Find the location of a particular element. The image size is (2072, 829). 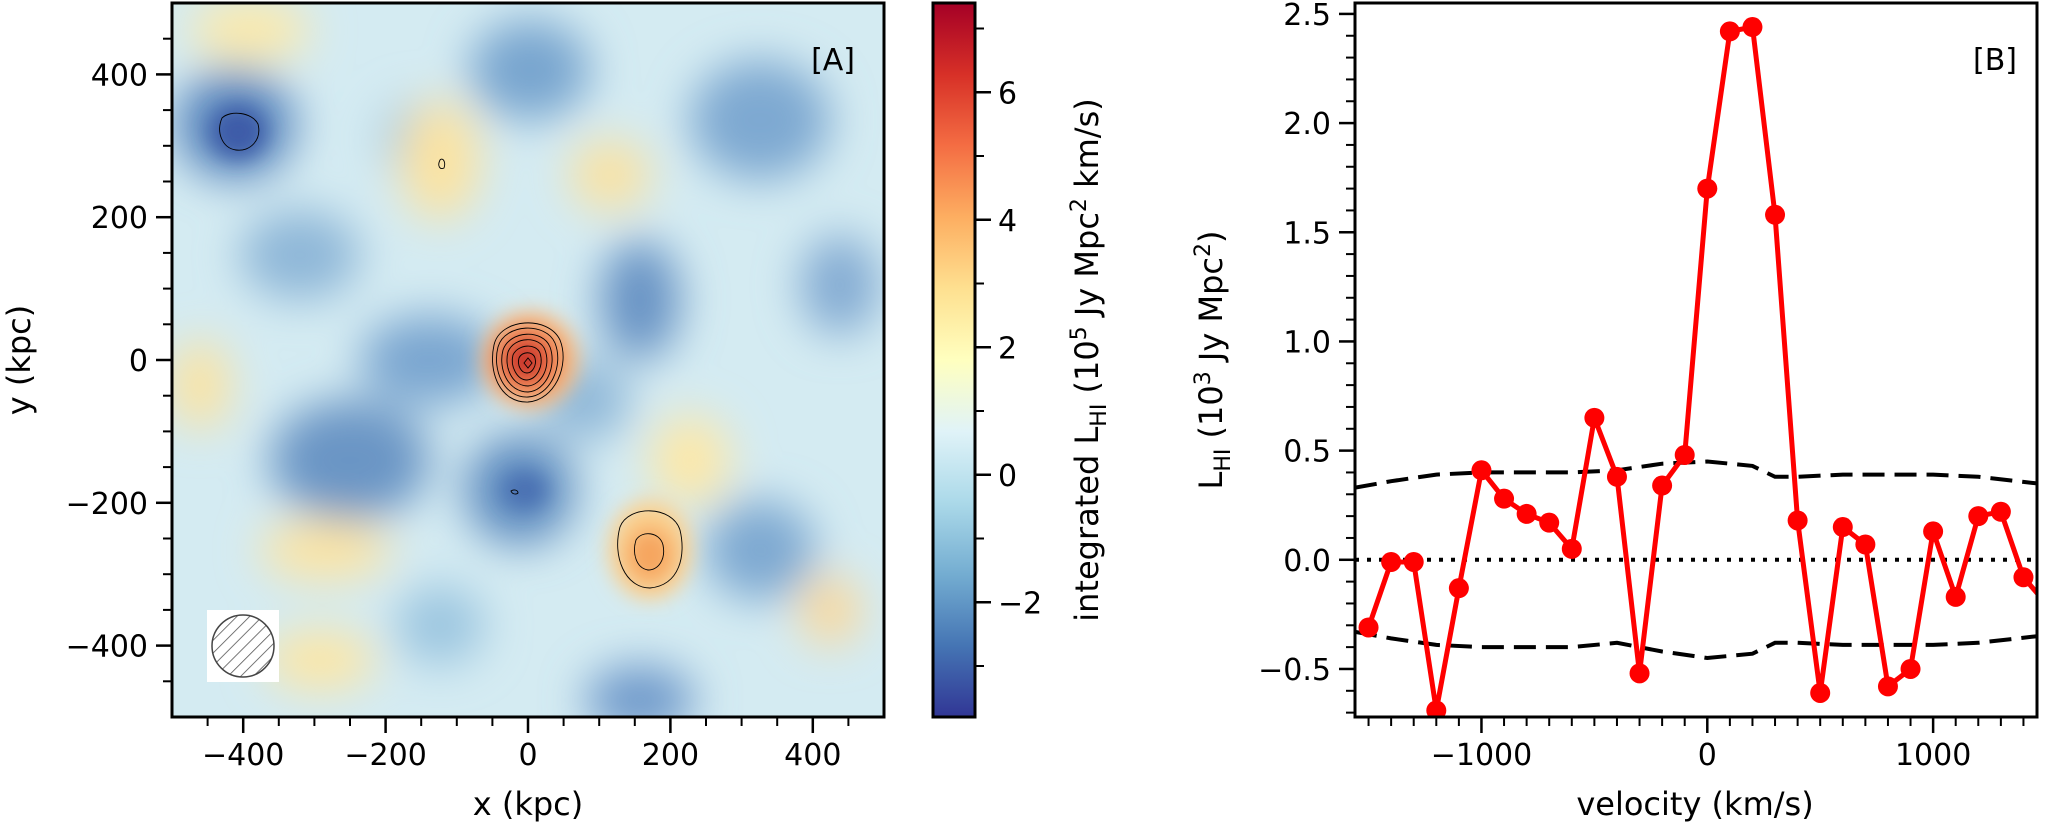

colorbar-label-sup2: 2 is located at coordinates (1079, 205).